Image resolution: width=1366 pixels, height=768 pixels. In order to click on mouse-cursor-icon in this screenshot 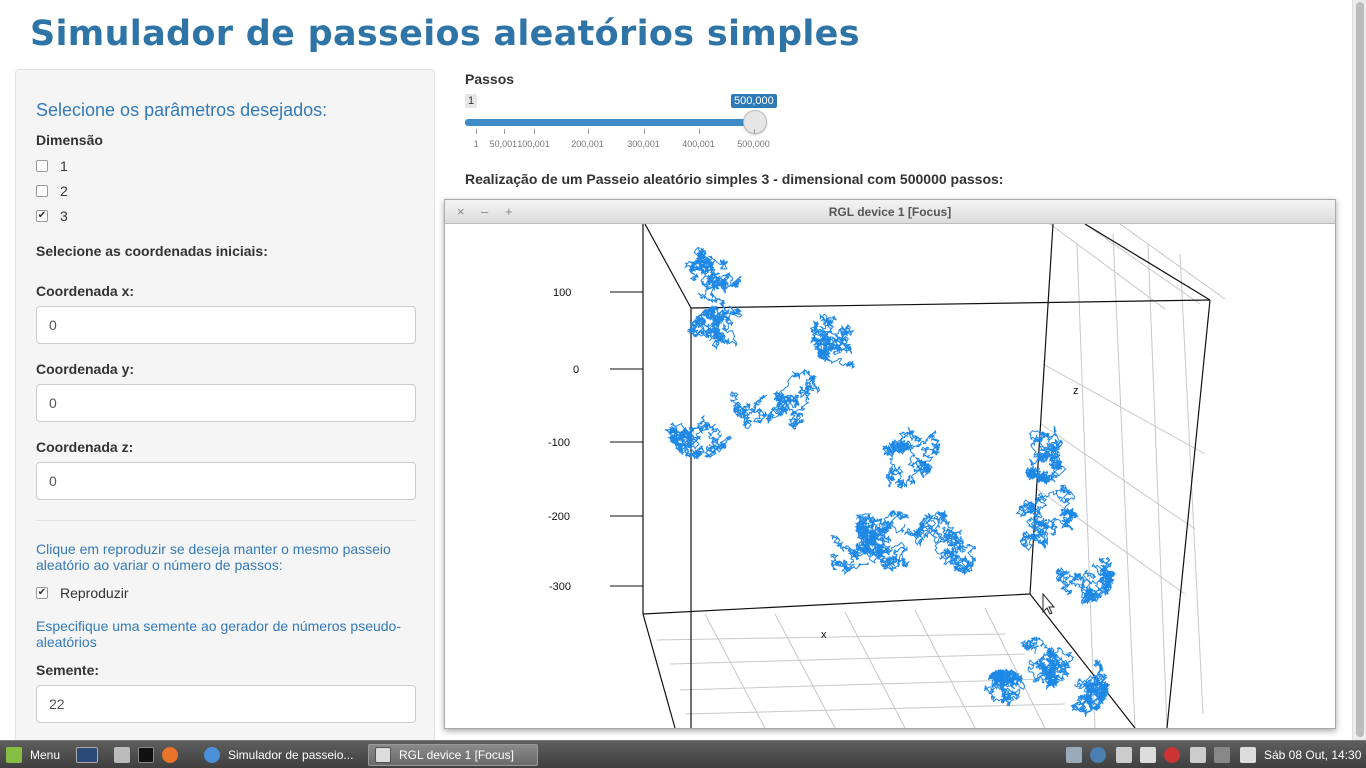, I will do `click(1049, 603)`.